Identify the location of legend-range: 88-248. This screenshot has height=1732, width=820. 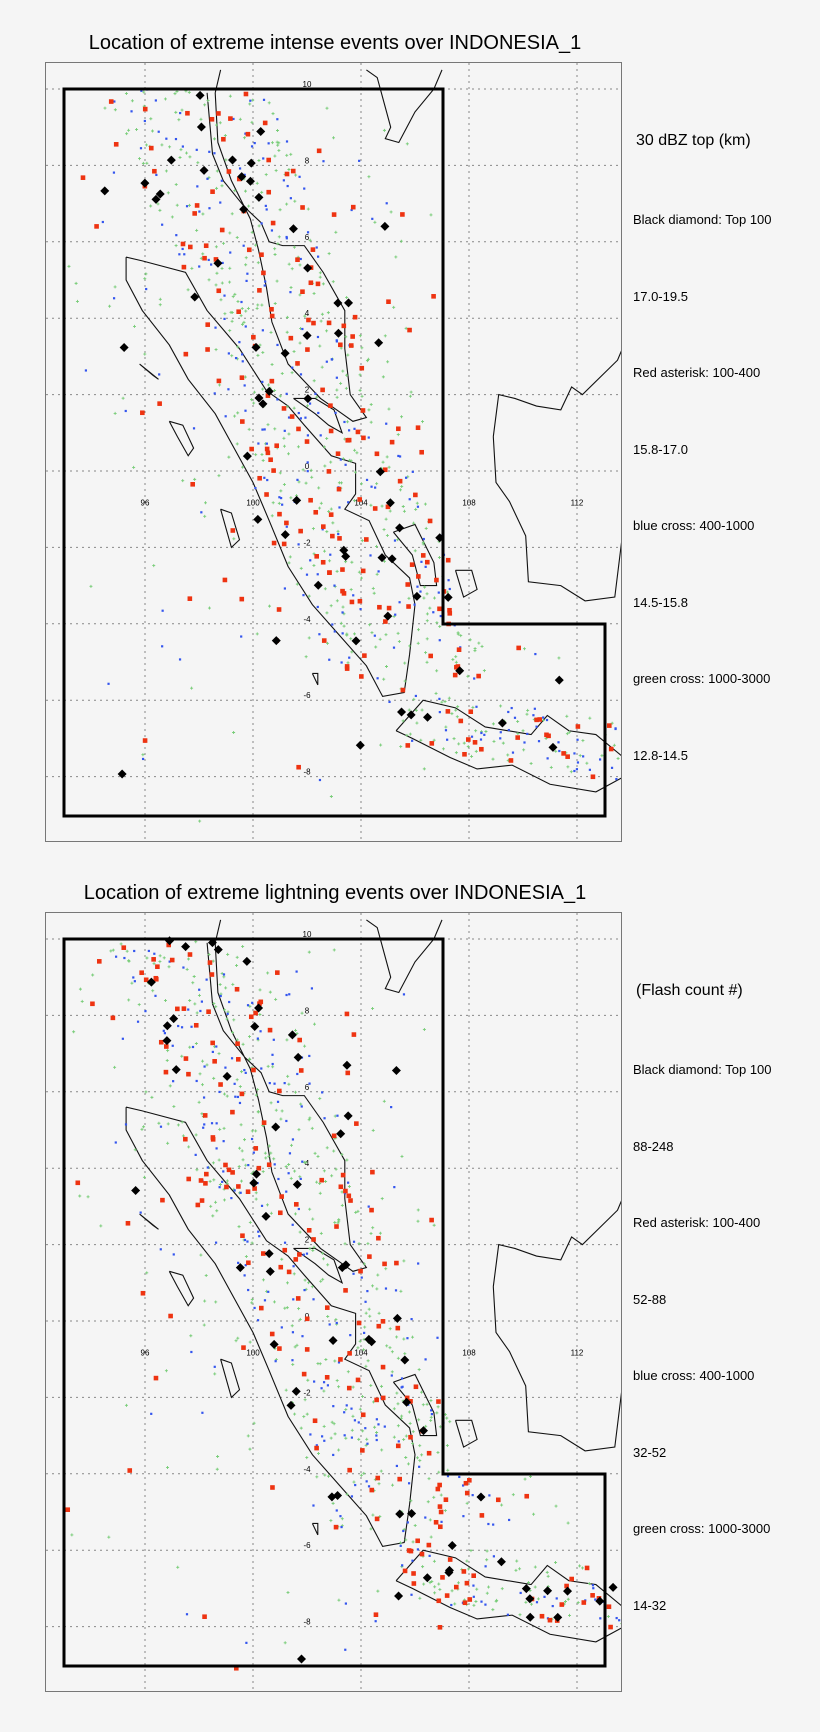
(653, 1146).